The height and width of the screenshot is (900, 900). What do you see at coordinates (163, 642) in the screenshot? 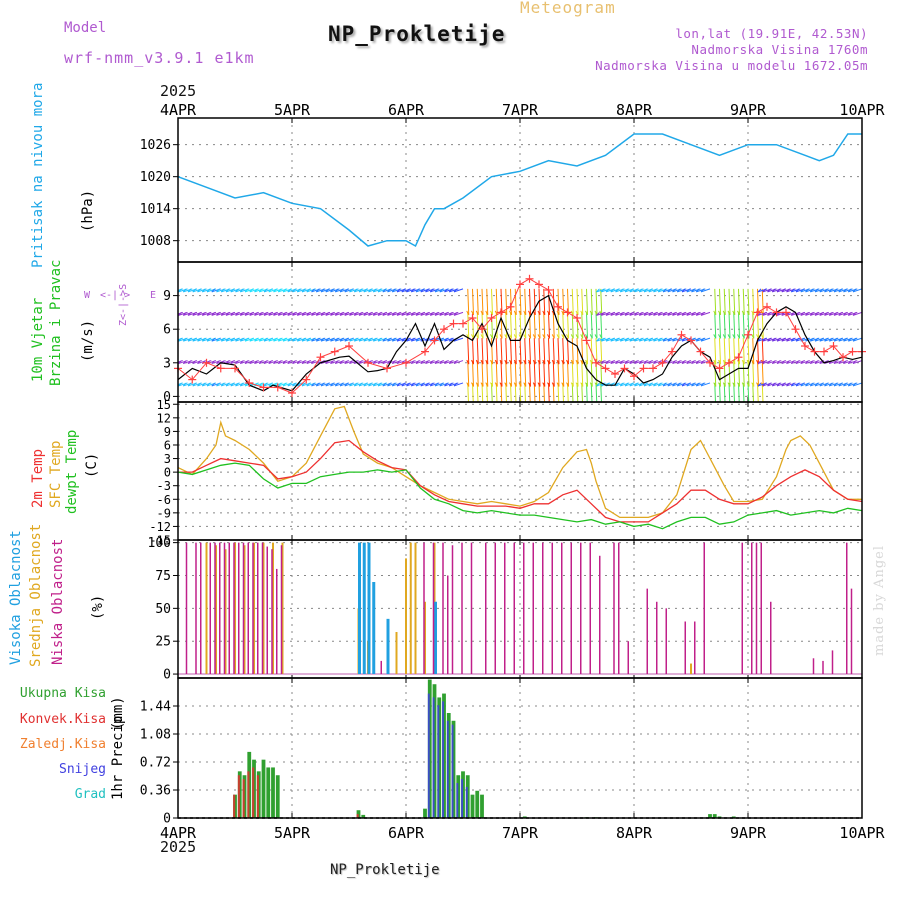
I see `y-tick-label: 25` at bounding box center [163, 642].